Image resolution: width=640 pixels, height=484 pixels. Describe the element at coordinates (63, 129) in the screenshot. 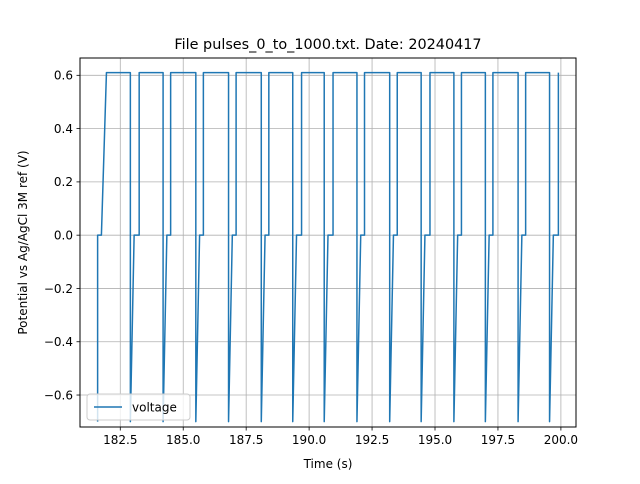

I see `y-tick-label: 0.4` at that location.